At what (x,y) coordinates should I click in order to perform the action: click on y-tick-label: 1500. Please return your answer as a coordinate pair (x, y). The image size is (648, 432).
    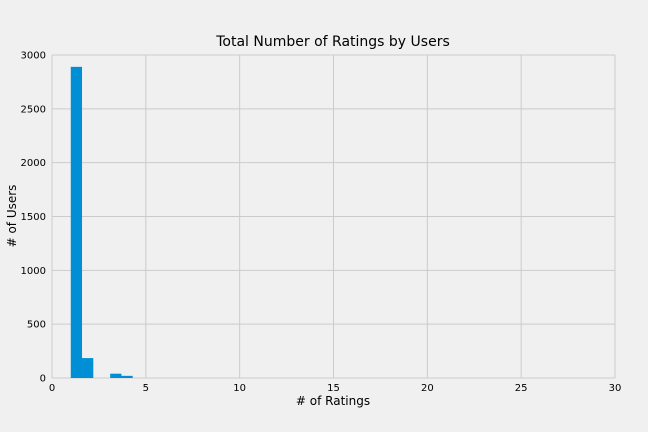
    Looking at the image, I should click on (33, 217).